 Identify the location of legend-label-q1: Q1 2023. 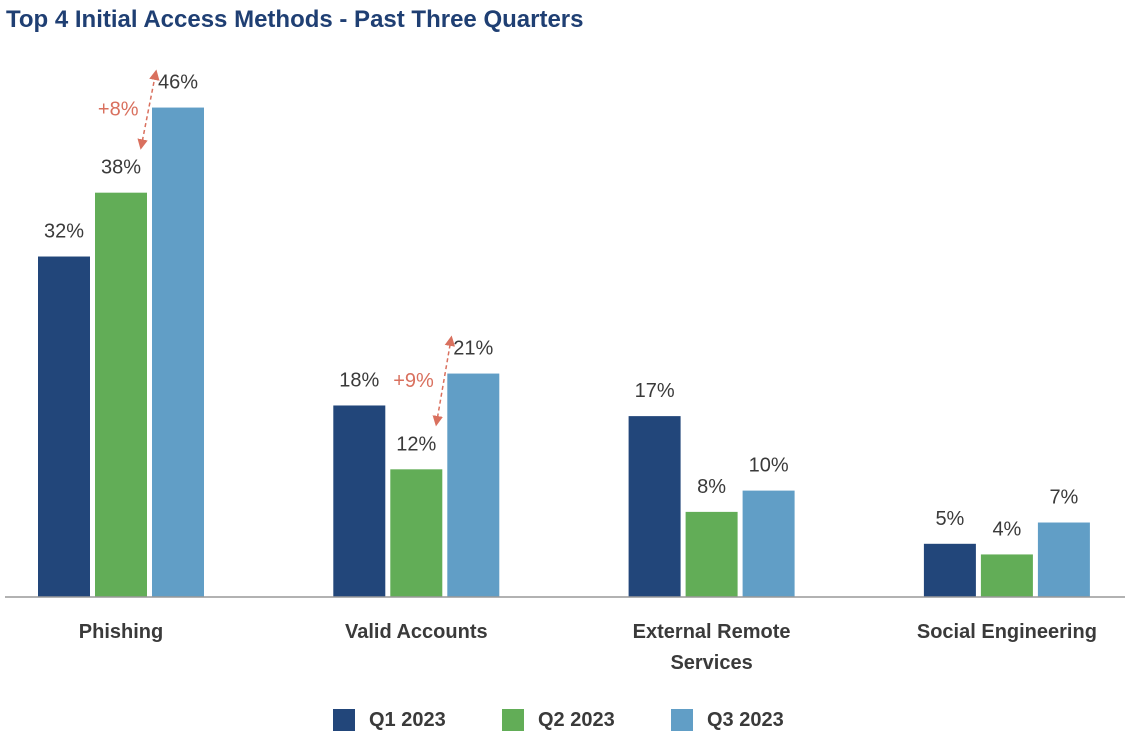
(407, 719).